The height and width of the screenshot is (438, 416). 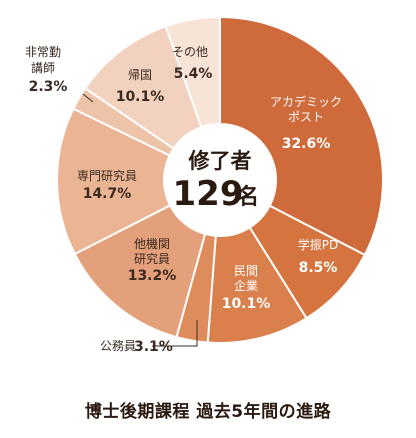 I want to click on slice-value: 3.1%, so click(x=153, y=347).